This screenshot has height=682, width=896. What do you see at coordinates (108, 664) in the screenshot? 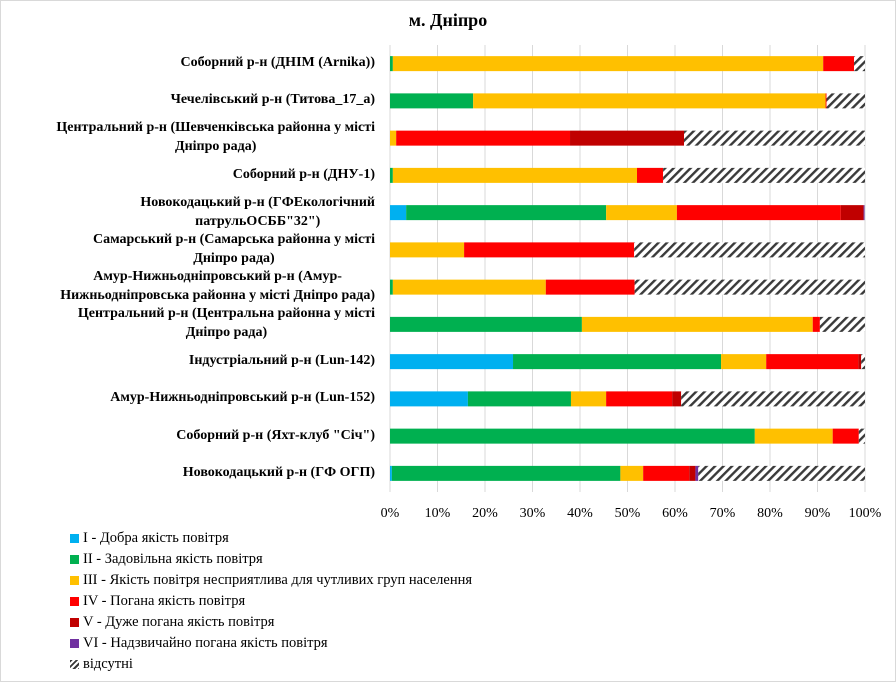
I see `legend-label: відсутні` at bounding box center [108, 664].